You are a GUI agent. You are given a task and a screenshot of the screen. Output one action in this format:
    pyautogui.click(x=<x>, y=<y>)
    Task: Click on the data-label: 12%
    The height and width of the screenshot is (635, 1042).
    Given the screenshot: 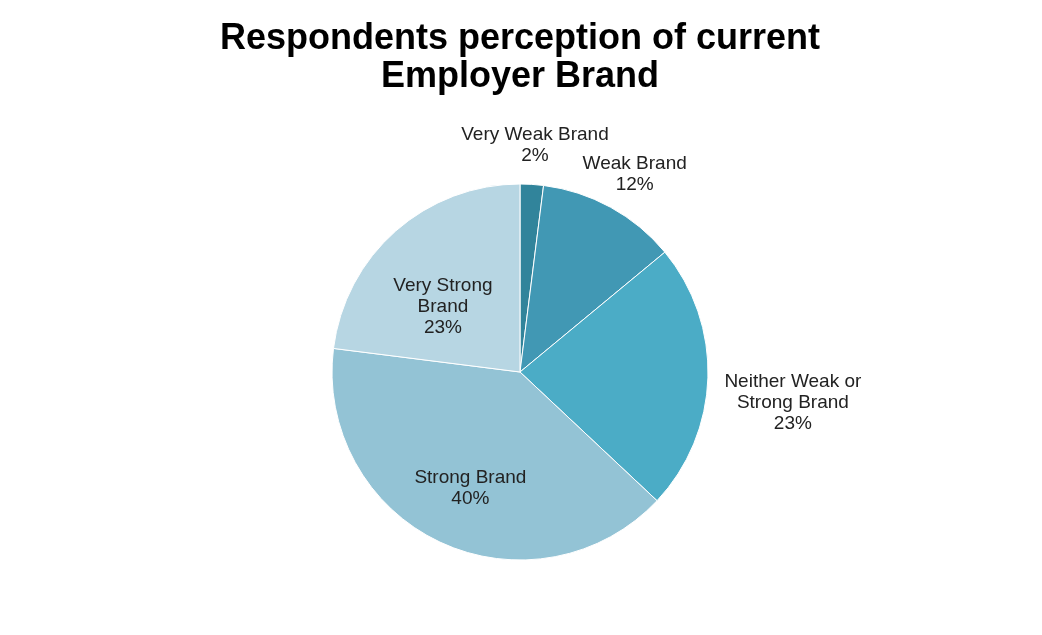 What is the action you would take?
    pyautogui.click(x=634, y=184)
    